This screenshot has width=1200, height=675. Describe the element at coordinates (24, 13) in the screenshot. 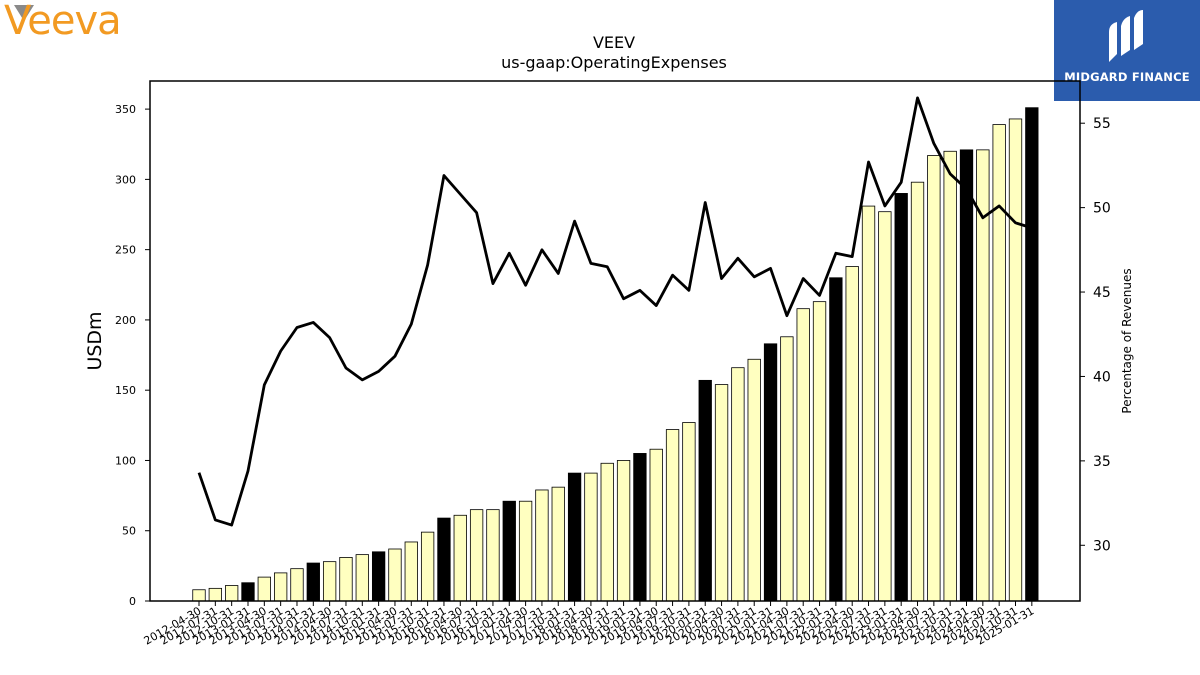

I see `veeva-logo-mark-icon` at that location.